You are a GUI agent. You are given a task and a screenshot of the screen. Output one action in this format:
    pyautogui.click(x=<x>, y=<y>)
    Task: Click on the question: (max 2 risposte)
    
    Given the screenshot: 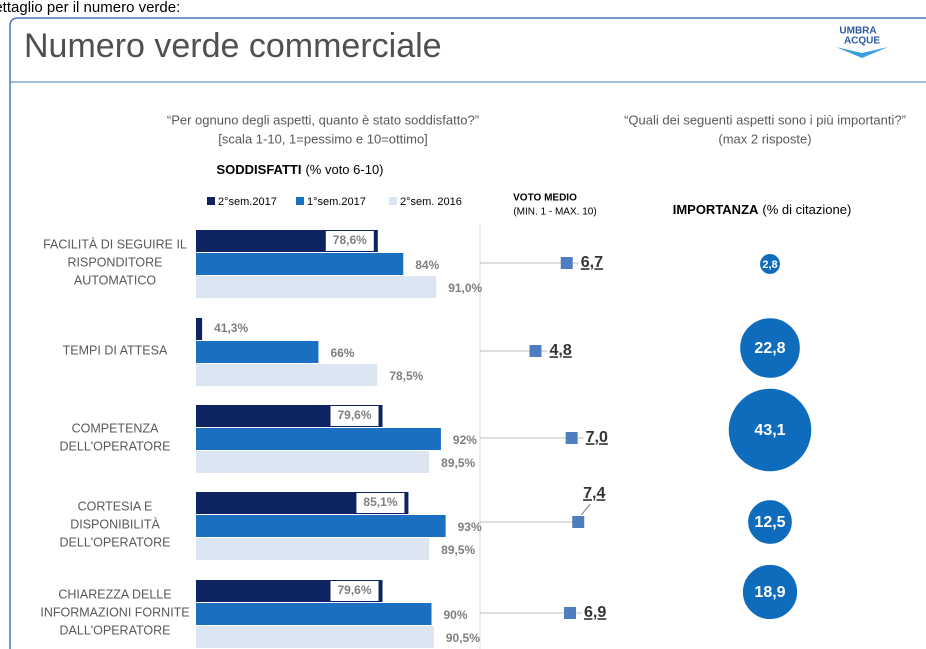 What is the action you would take?
    pyautogui.click(x=764, y=138)
    